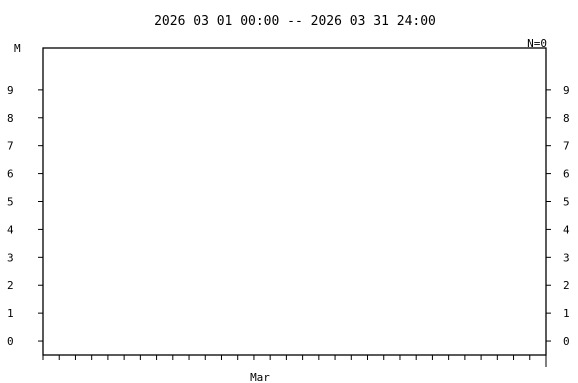  Describe the element at coordinates (566, 341) in the screenshot. I see `y-tick-label-right-0: 0` at that location.